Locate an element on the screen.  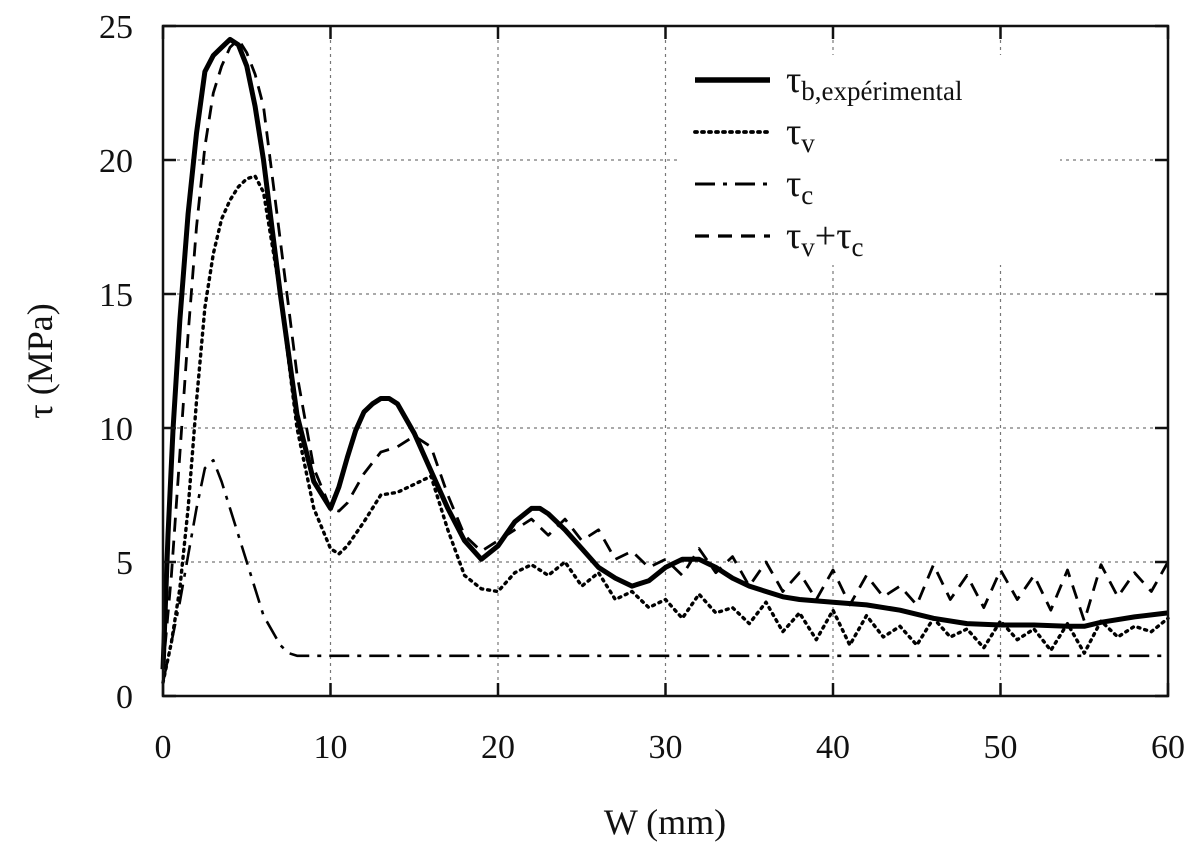
legend-label: τb,expérimental is located at coordinates (874, 82).